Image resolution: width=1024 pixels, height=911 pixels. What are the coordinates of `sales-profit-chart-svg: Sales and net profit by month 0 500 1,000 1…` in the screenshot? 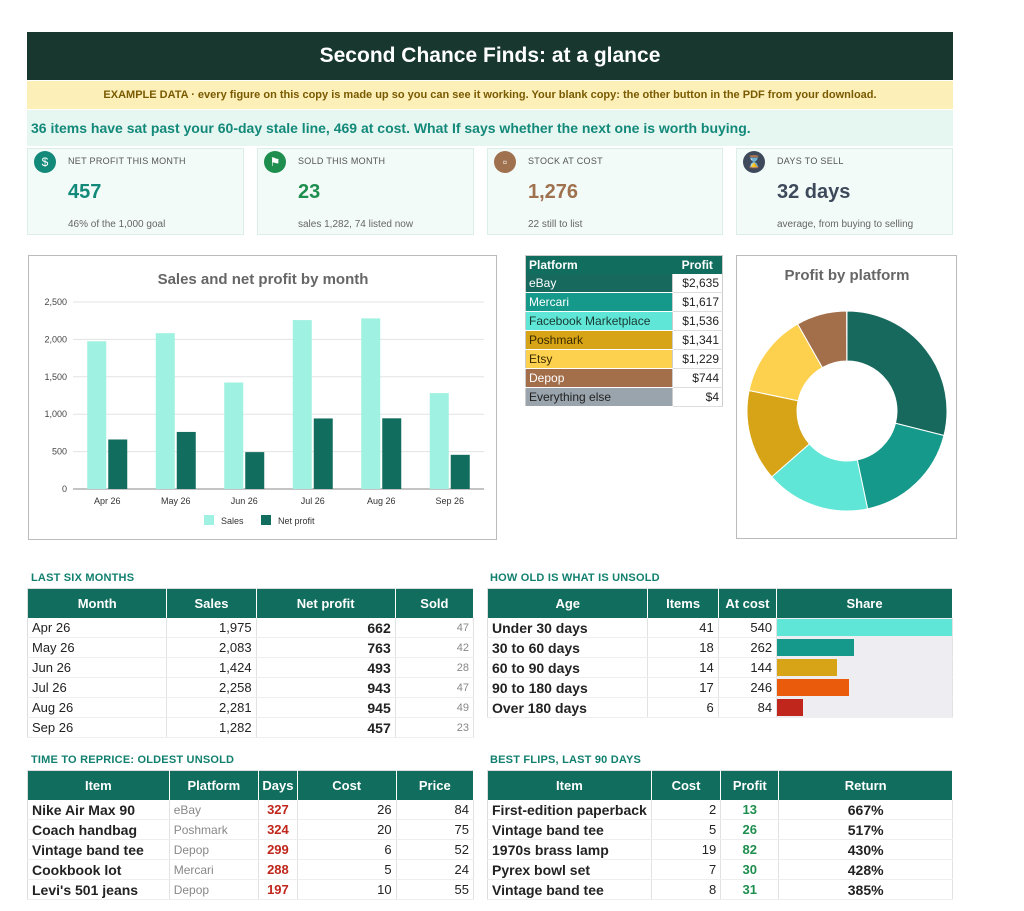 It's located at (264, 398).